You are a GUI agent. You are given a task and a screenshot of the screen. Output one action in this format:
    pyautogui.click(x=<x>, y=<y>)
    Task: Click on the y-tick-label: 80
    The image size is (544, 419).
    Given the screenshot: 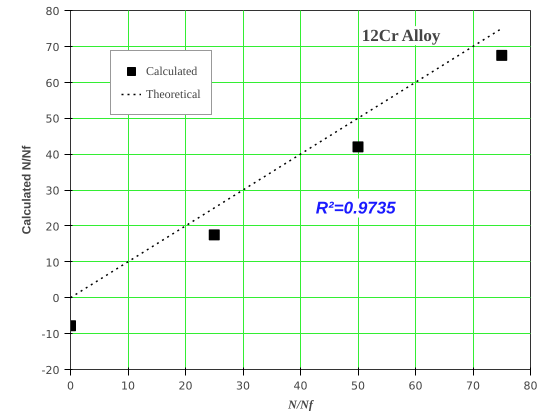 What is the action you would take?
    pyautogui.click(x=53, y=11)
    